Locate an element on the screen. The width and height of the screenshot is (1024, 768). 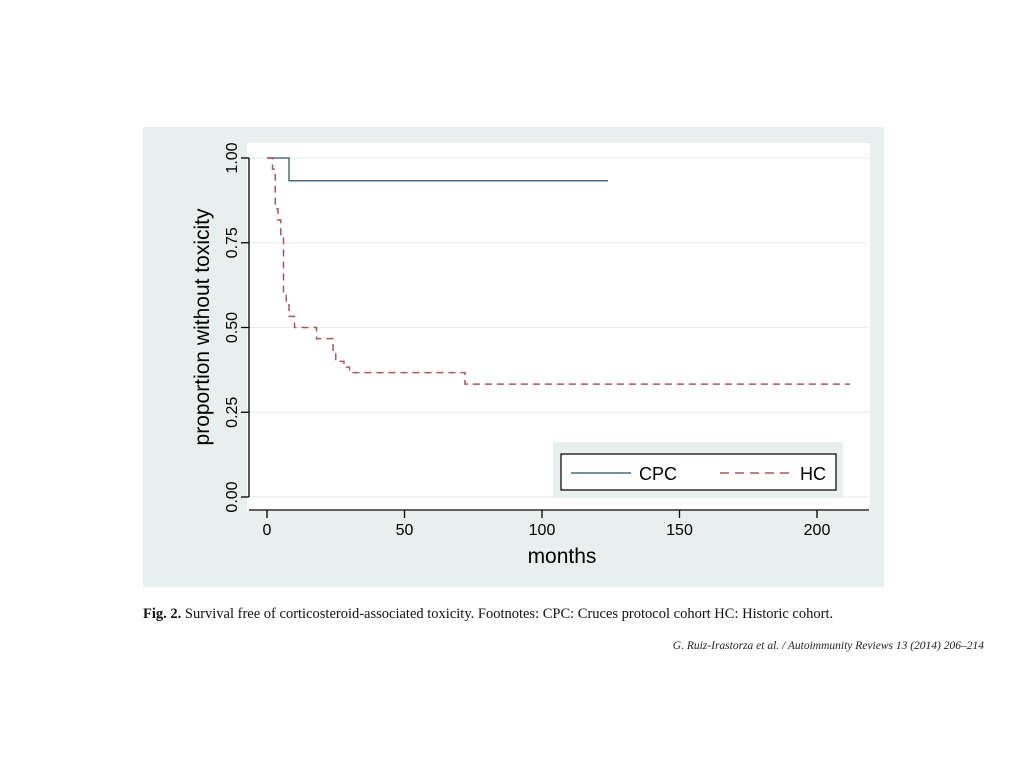
x-axis: 0 50 100 150 200 is located at coordinates (559, 524).